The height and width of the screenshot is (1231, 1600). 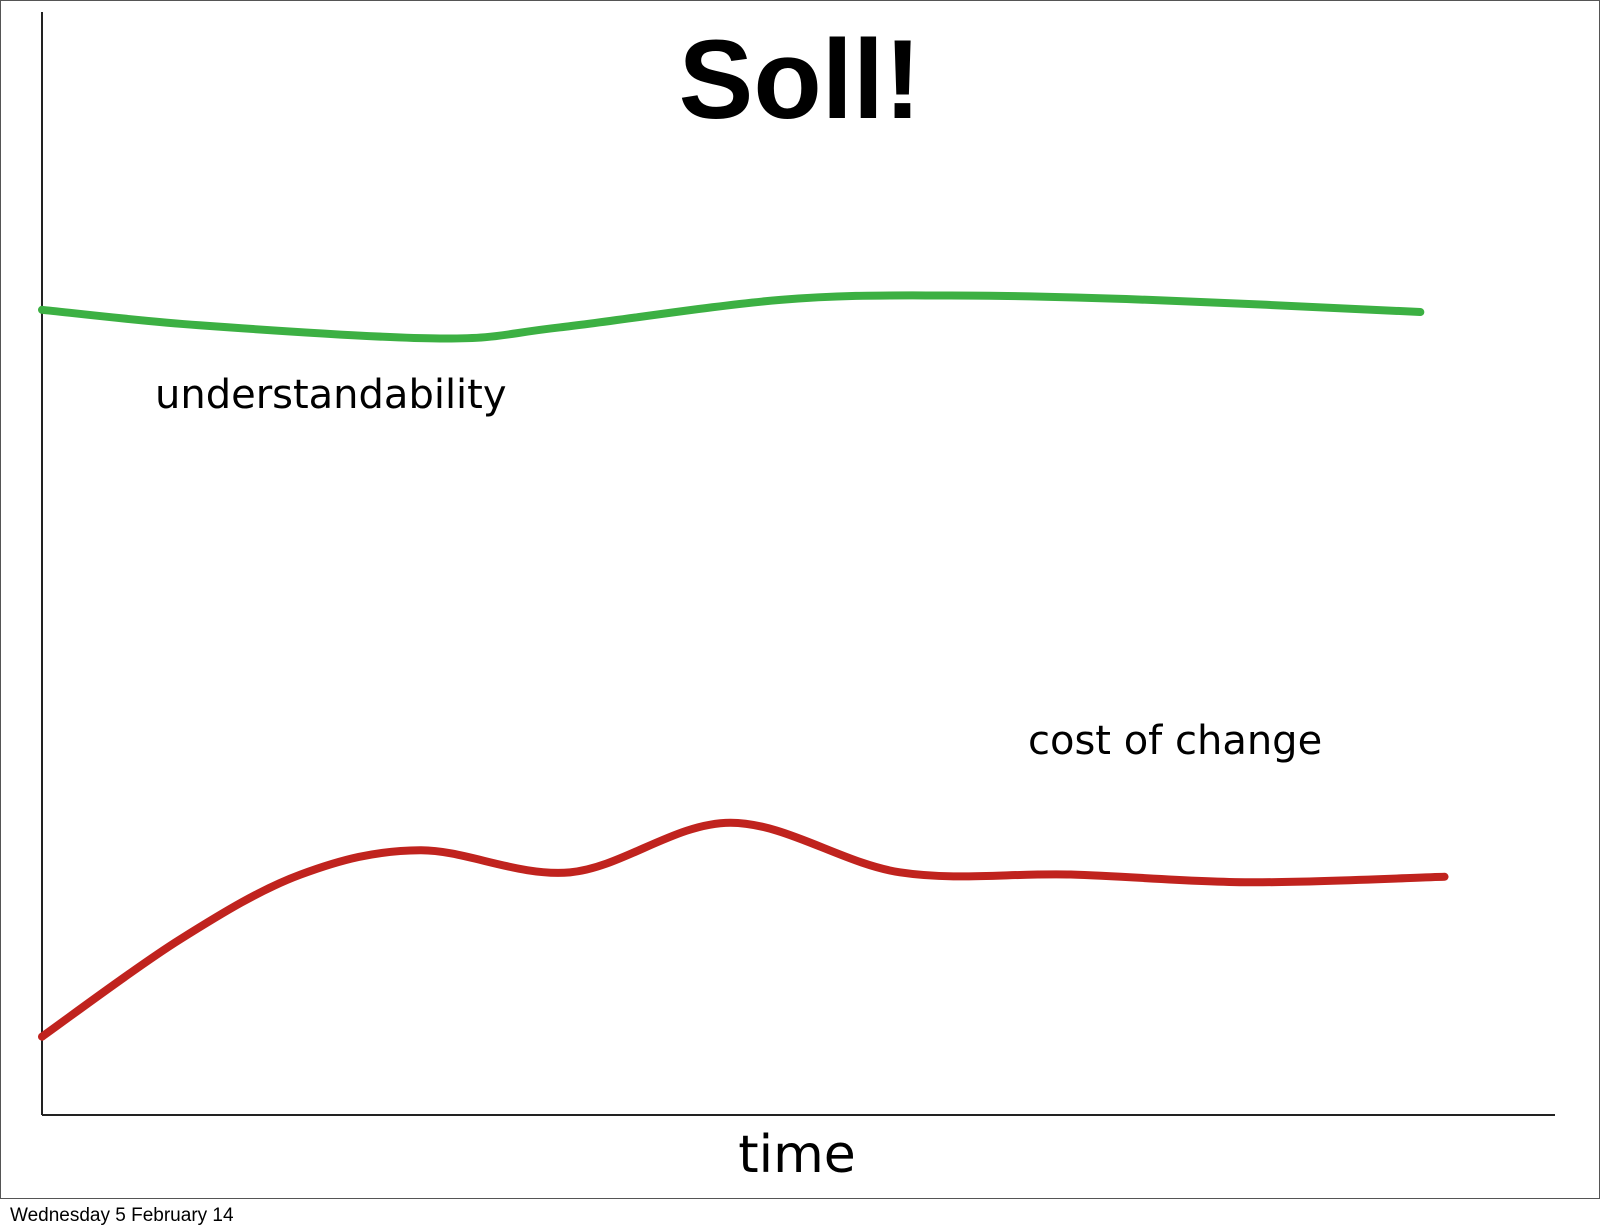 What do you see at coordinates (800, 79) in the screenshot?
I see `chart-title: Soll!` at bounding box center [800, 79].